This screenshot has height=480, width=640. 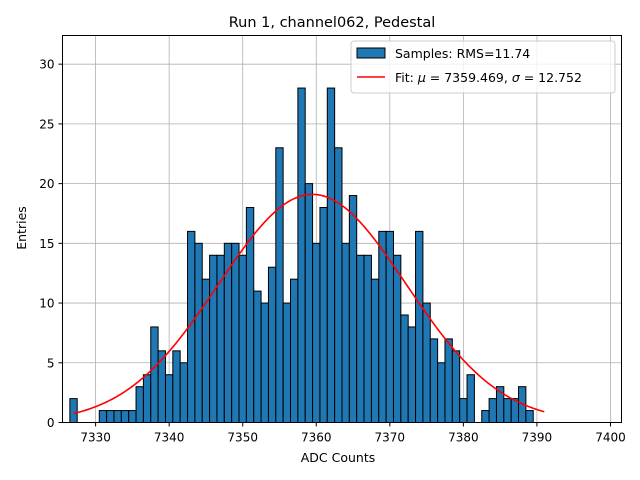 I want to click on x-tick-label: 7340, so click(x=169, y=438).